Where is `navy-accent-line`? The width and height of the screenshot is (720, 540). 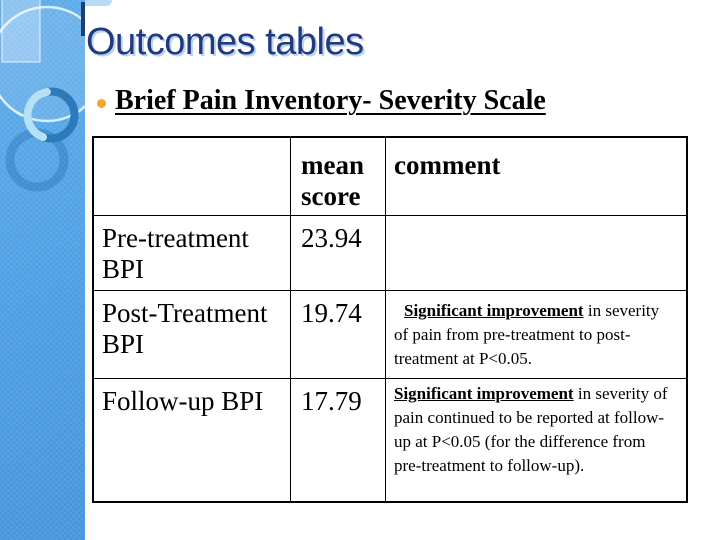
navy-accent-line is located at coordinates (83, 19).